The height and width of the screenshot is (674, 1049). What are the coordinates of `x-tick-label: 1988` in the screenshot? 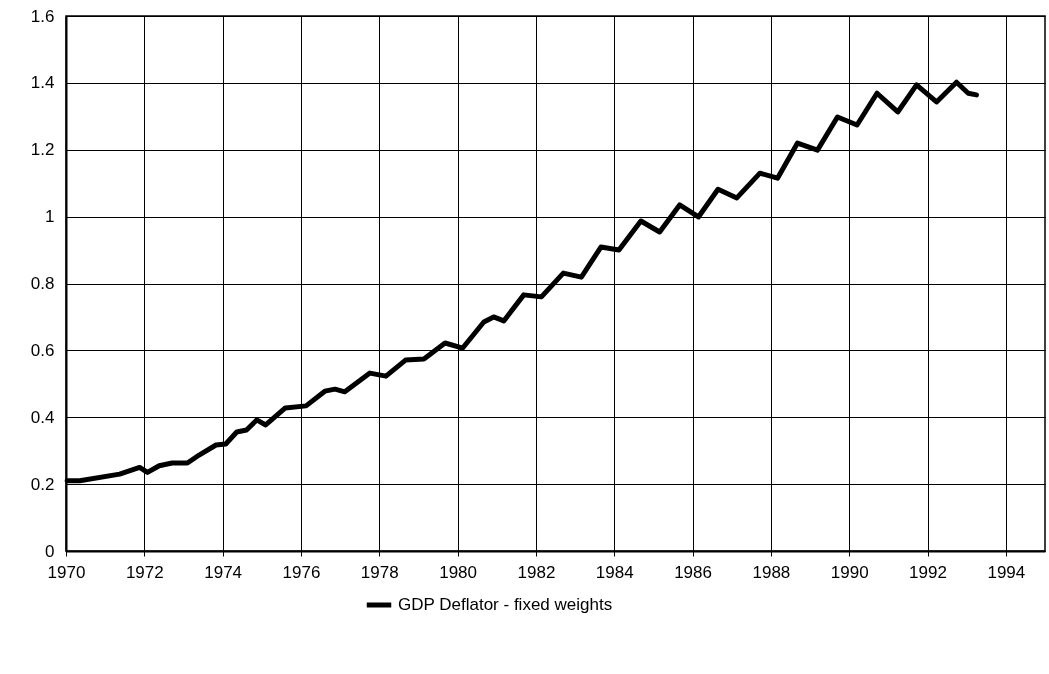 It's located at (771, 572).